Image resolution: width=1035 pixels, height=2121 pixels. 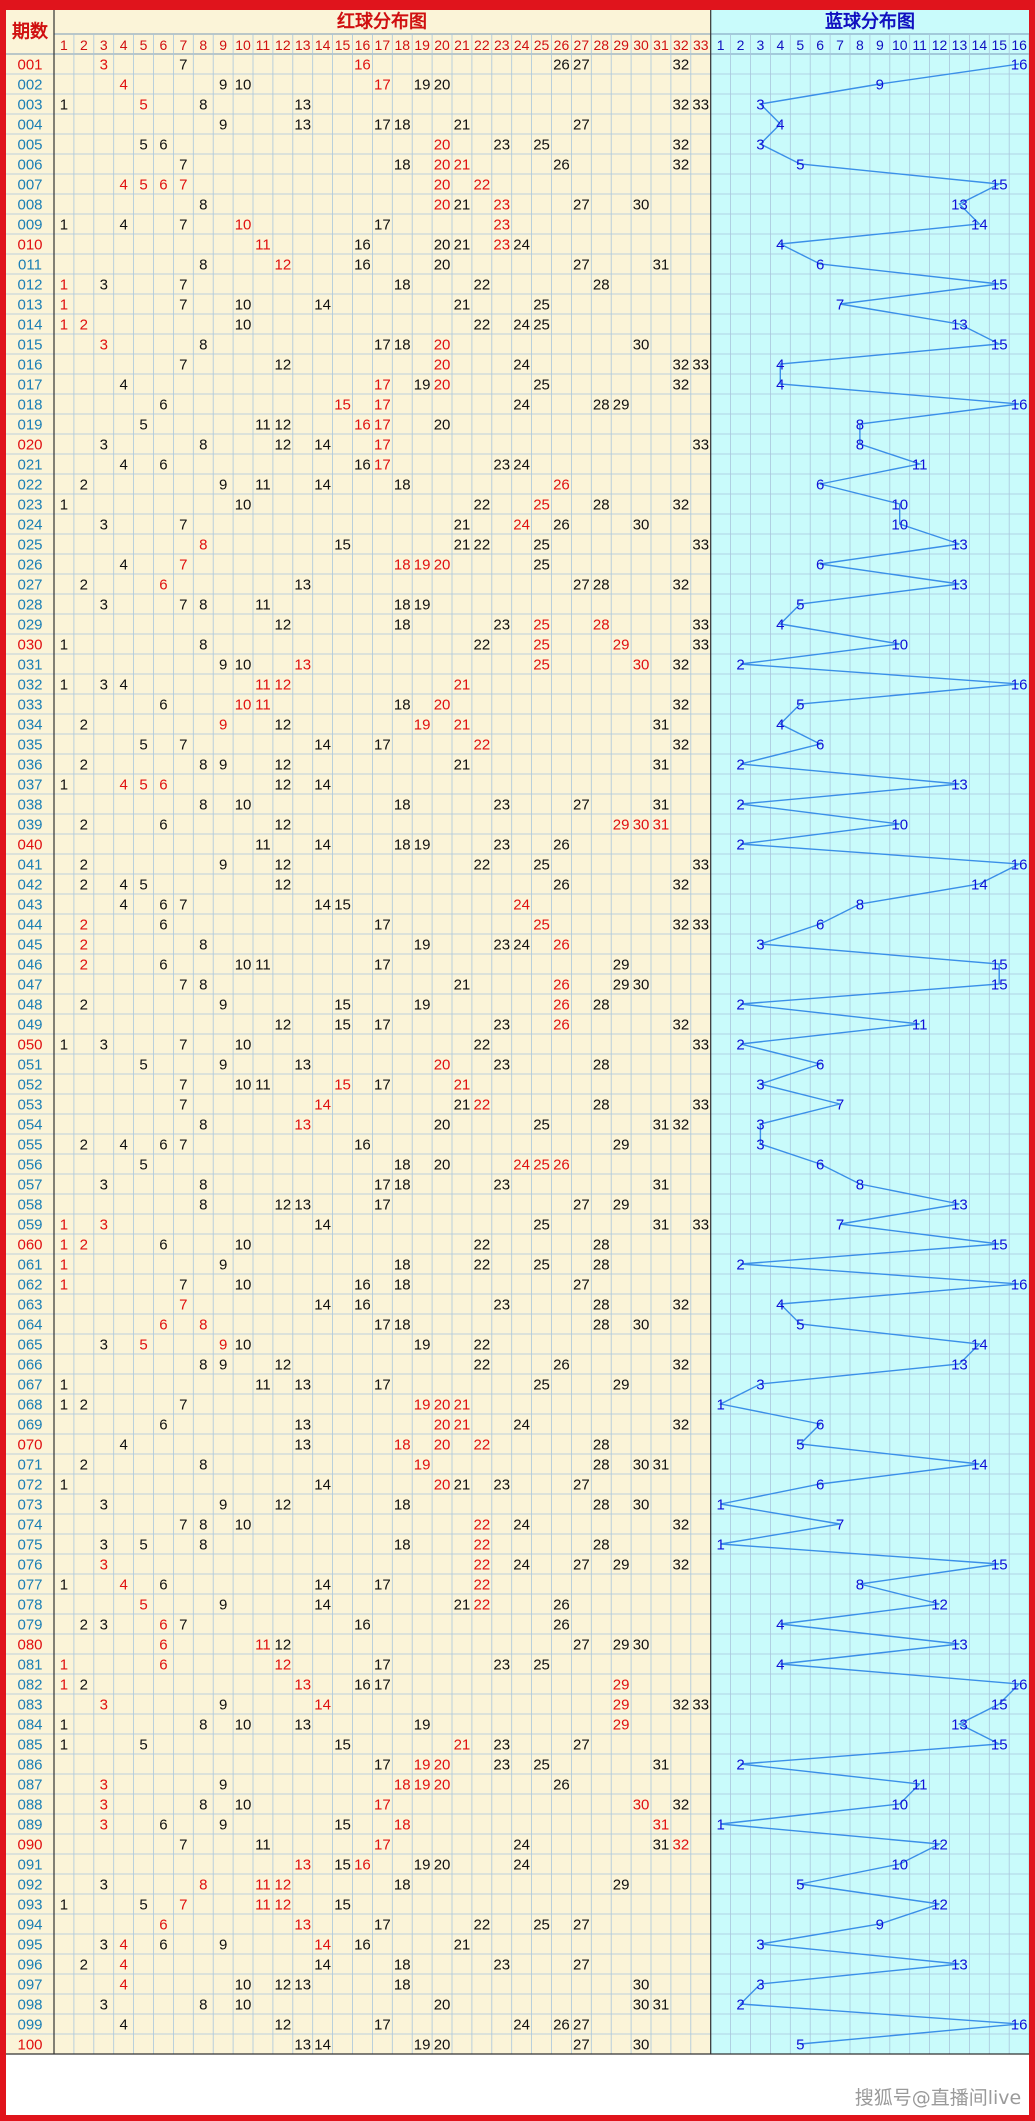 I want to click on red-column-number: 33, so click(x=701, y=45).